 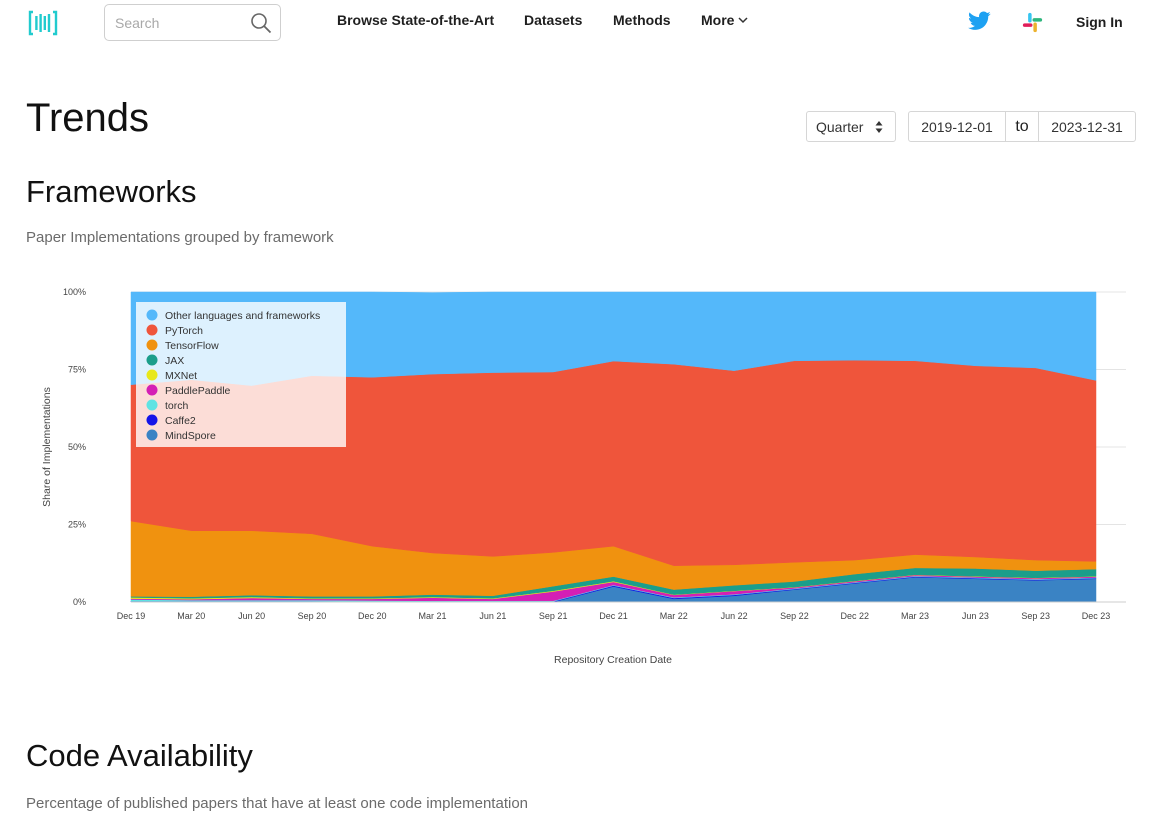 What do you see at coordinates (1032, 22) in the screenshot?
I see `slack-icon` at bounding box center [1032, 22].